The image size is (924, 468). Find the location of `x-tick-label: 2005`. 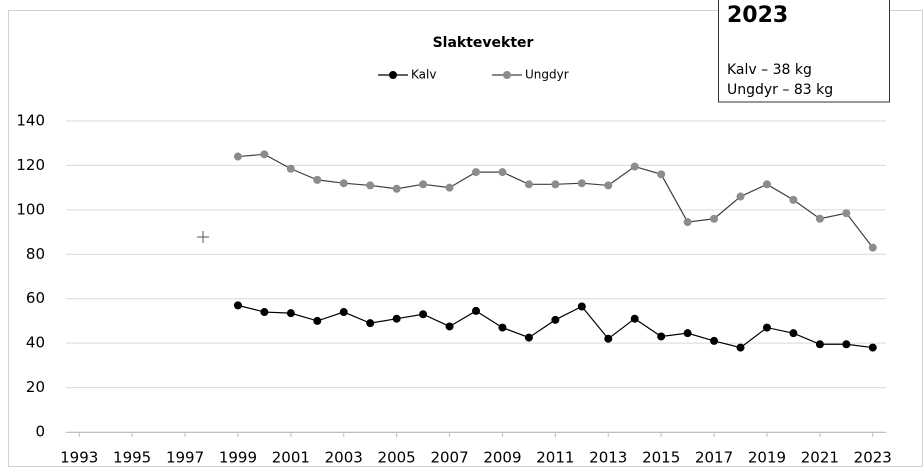

x-tick-label: 2005 is located at coordinates (397, 458).